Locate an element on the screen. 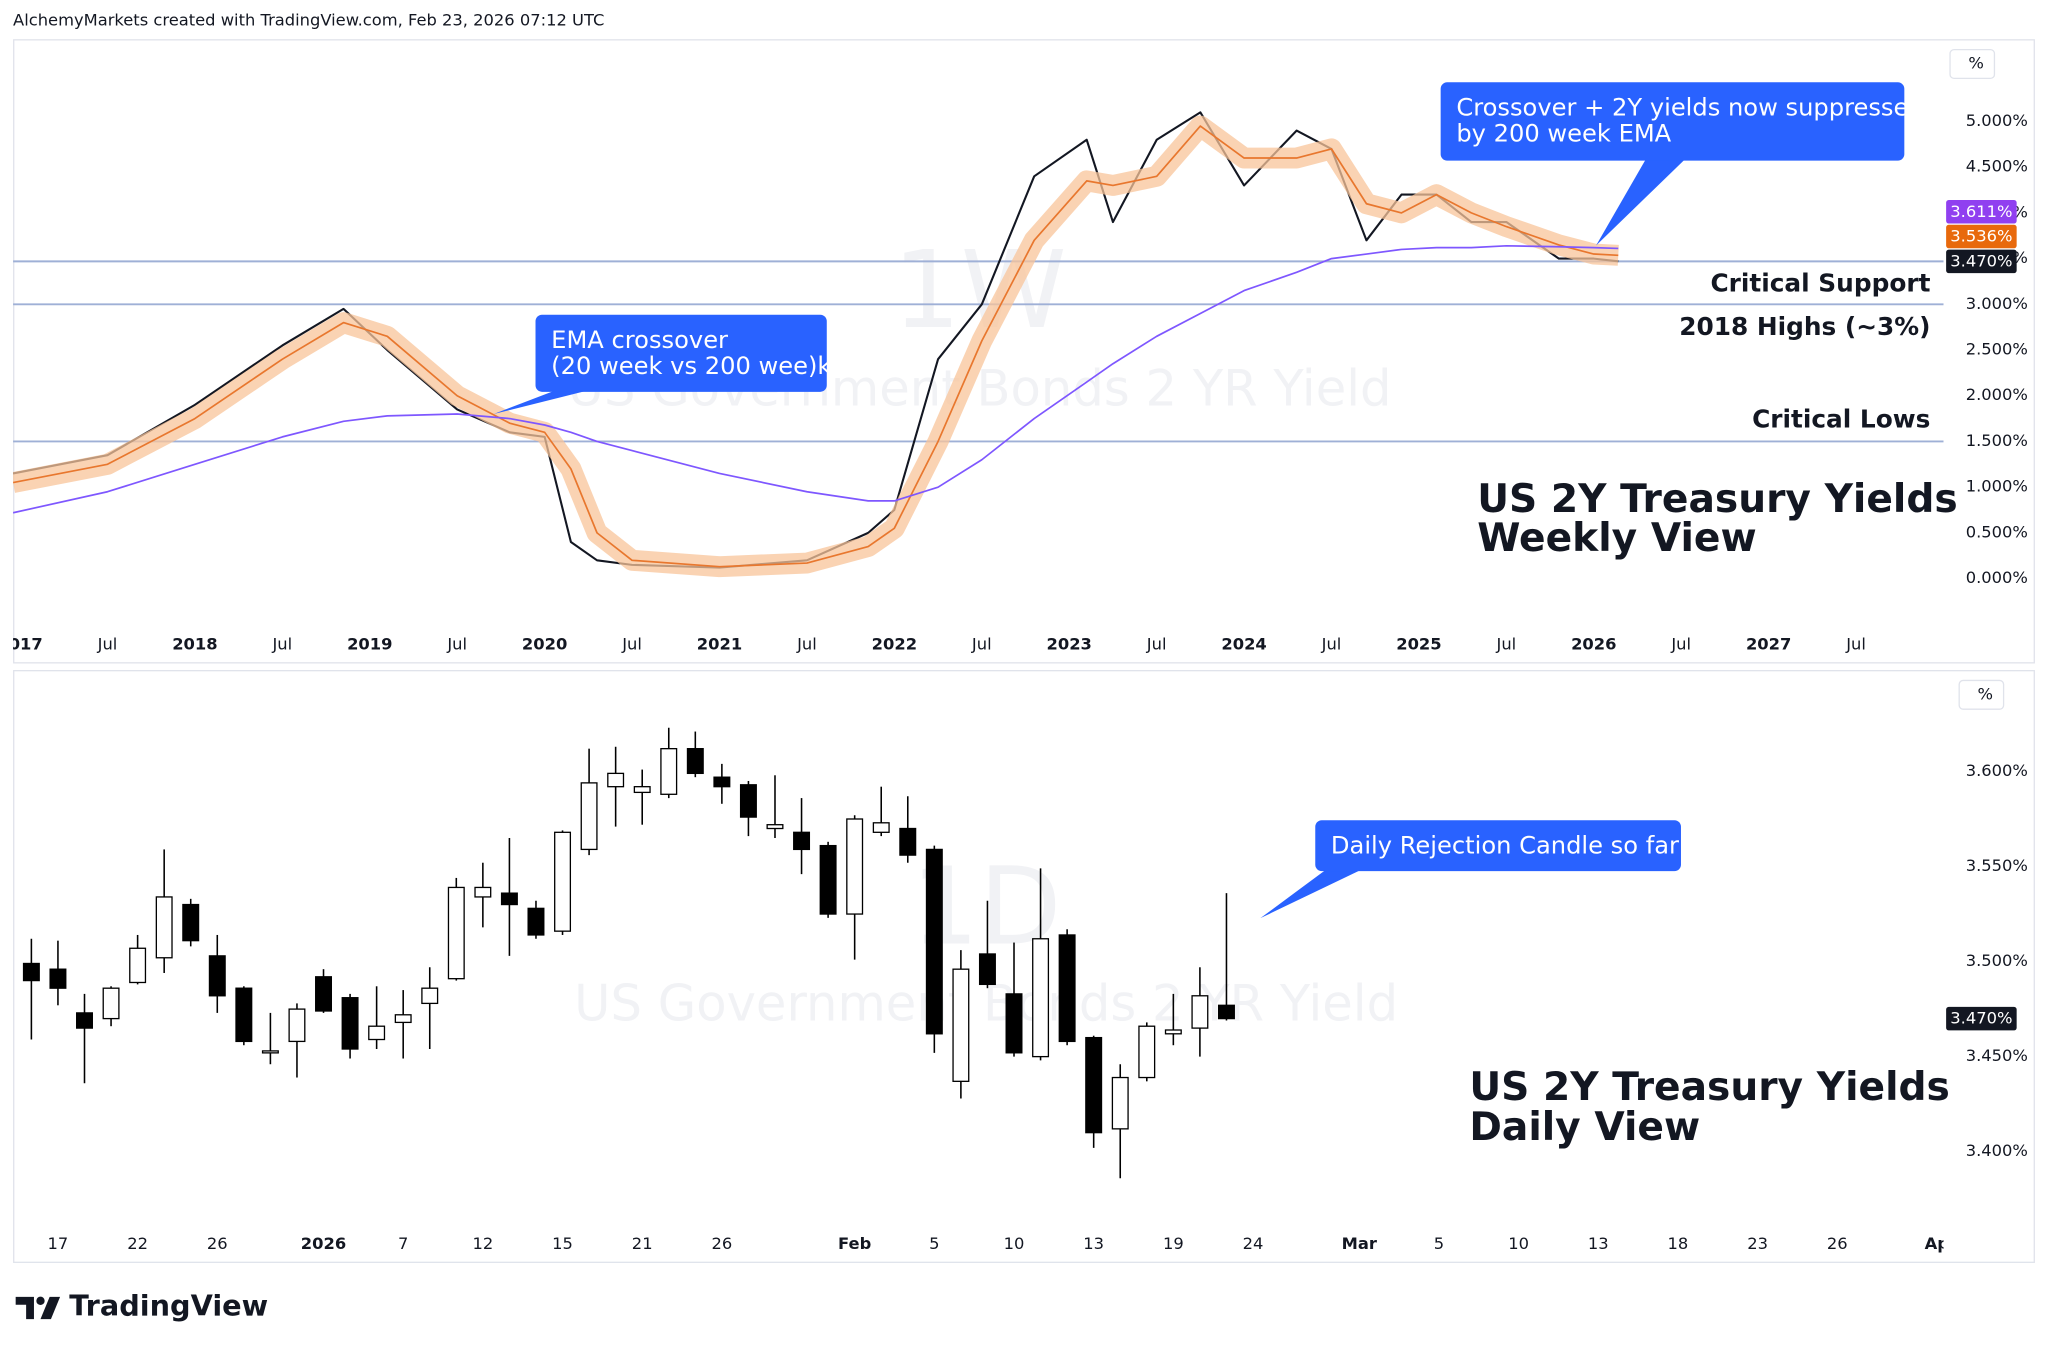 Image resolution: width=2048 pixels, height=1351 pixels. x-tick-label: 17 is located at coordinates (58, 1243).